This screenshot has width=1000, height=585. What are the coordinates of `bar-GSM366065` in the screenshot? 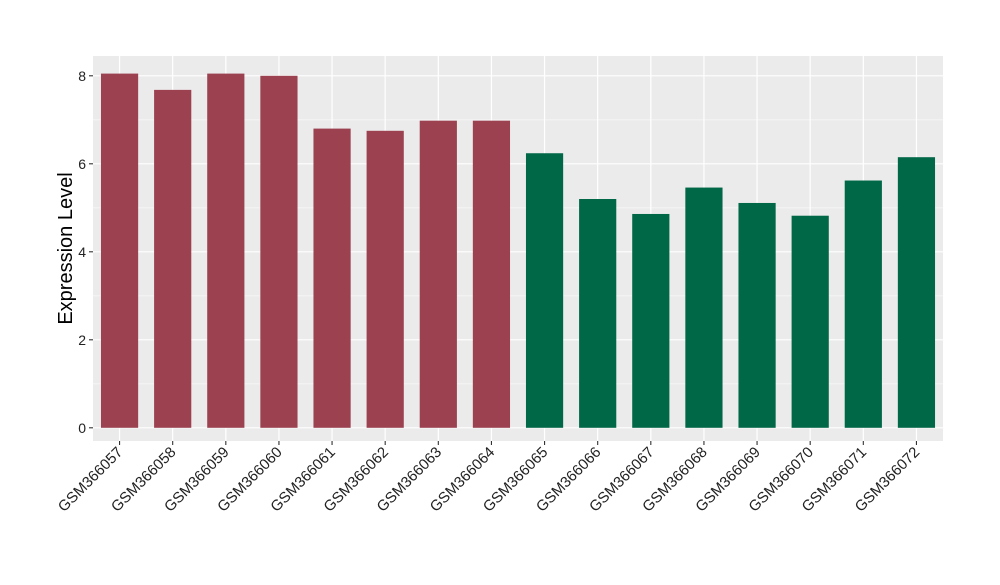 It's located at (544, 290).